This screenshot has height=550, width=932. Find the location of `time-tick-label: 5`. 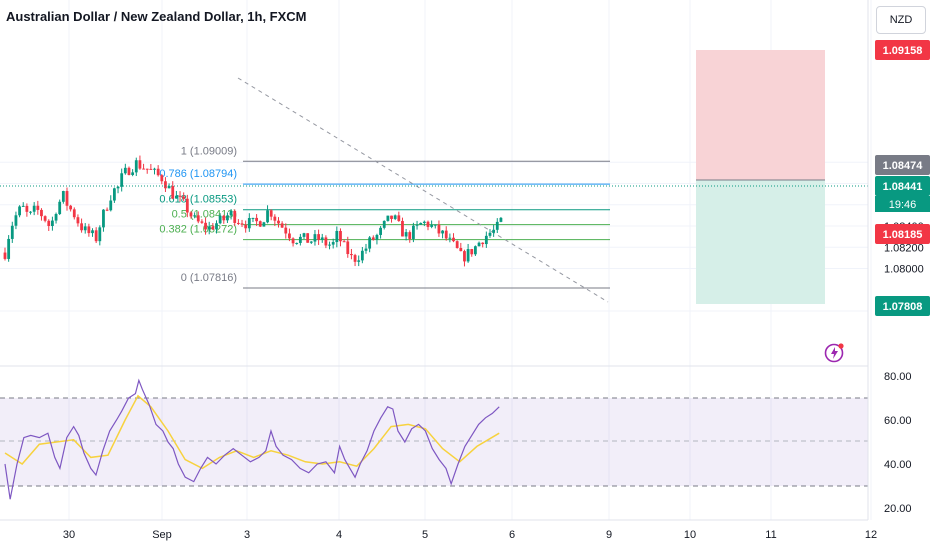

time-tick-label: 5 is located at coordinates (425, 535).